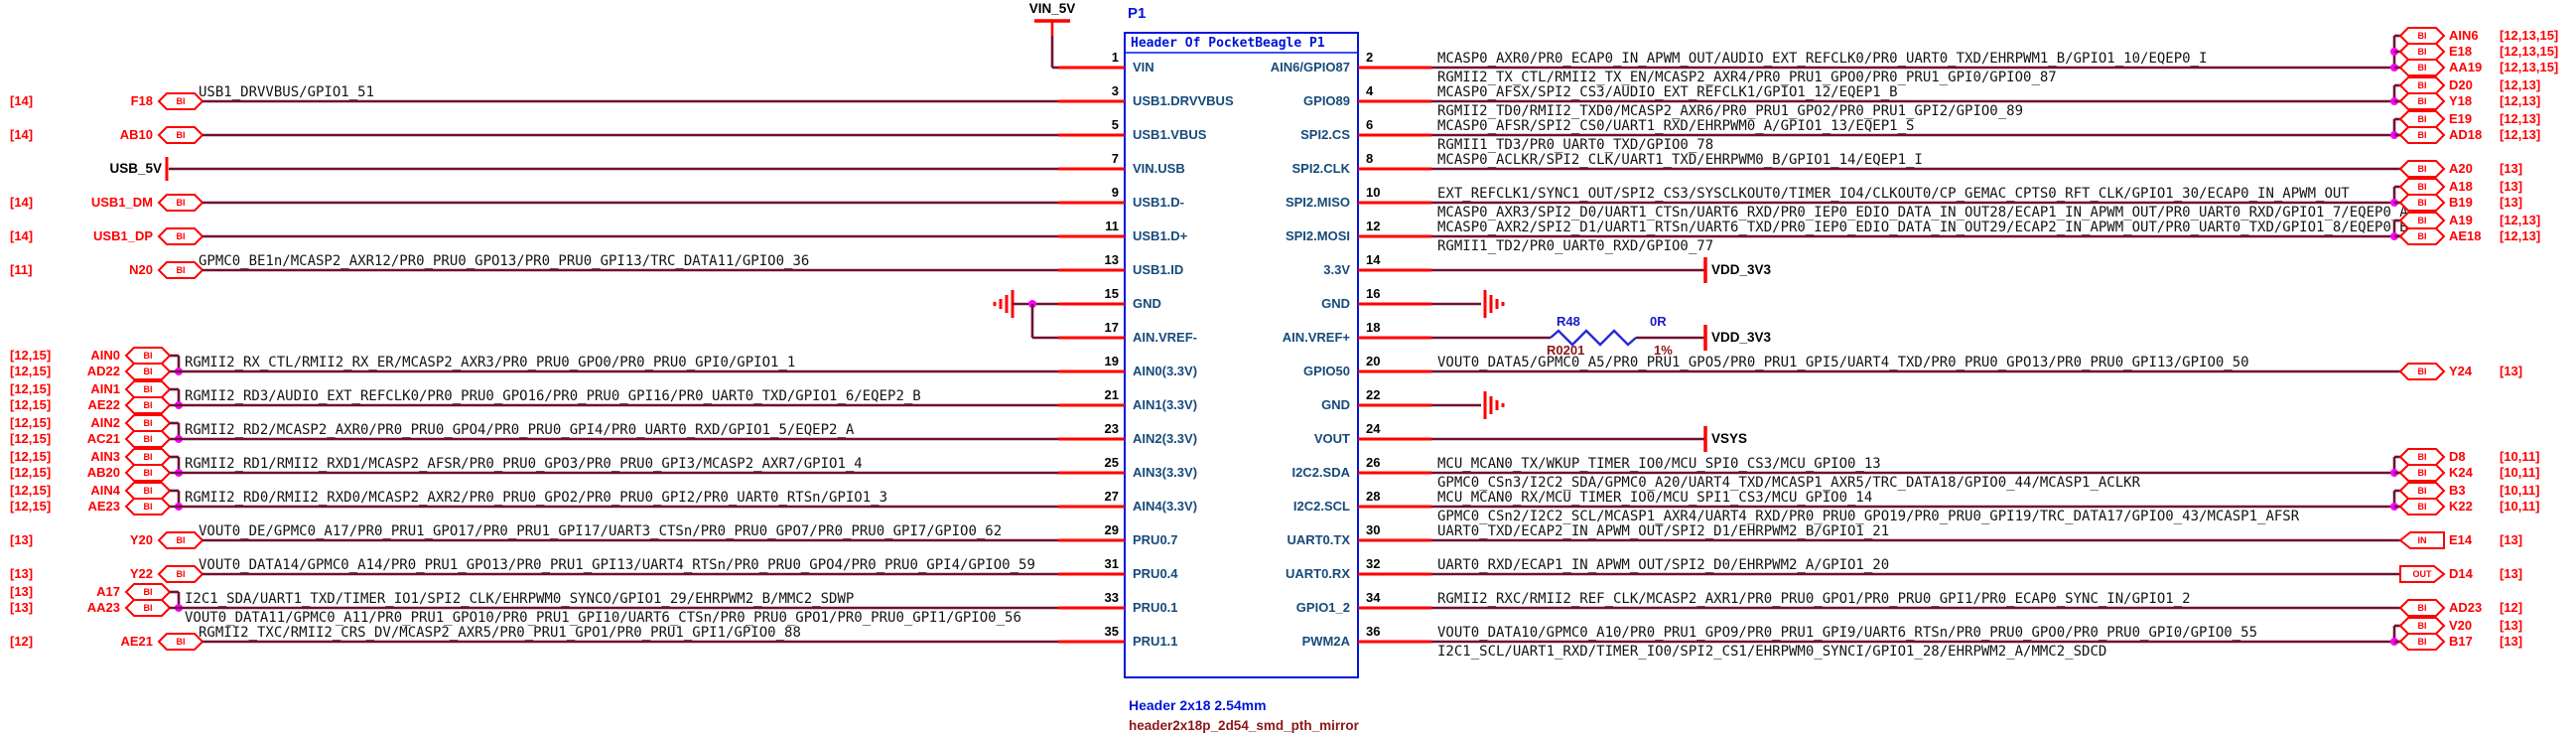 This screenshot has height=737, width=2576. I want to click on port-K24, so click(2422, 473).